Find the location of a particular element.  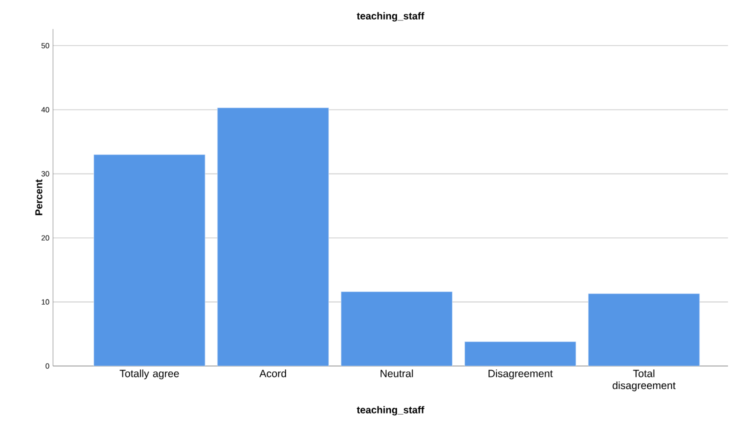

x-tick-label: Totally agree is located at coordinates (149, 375).